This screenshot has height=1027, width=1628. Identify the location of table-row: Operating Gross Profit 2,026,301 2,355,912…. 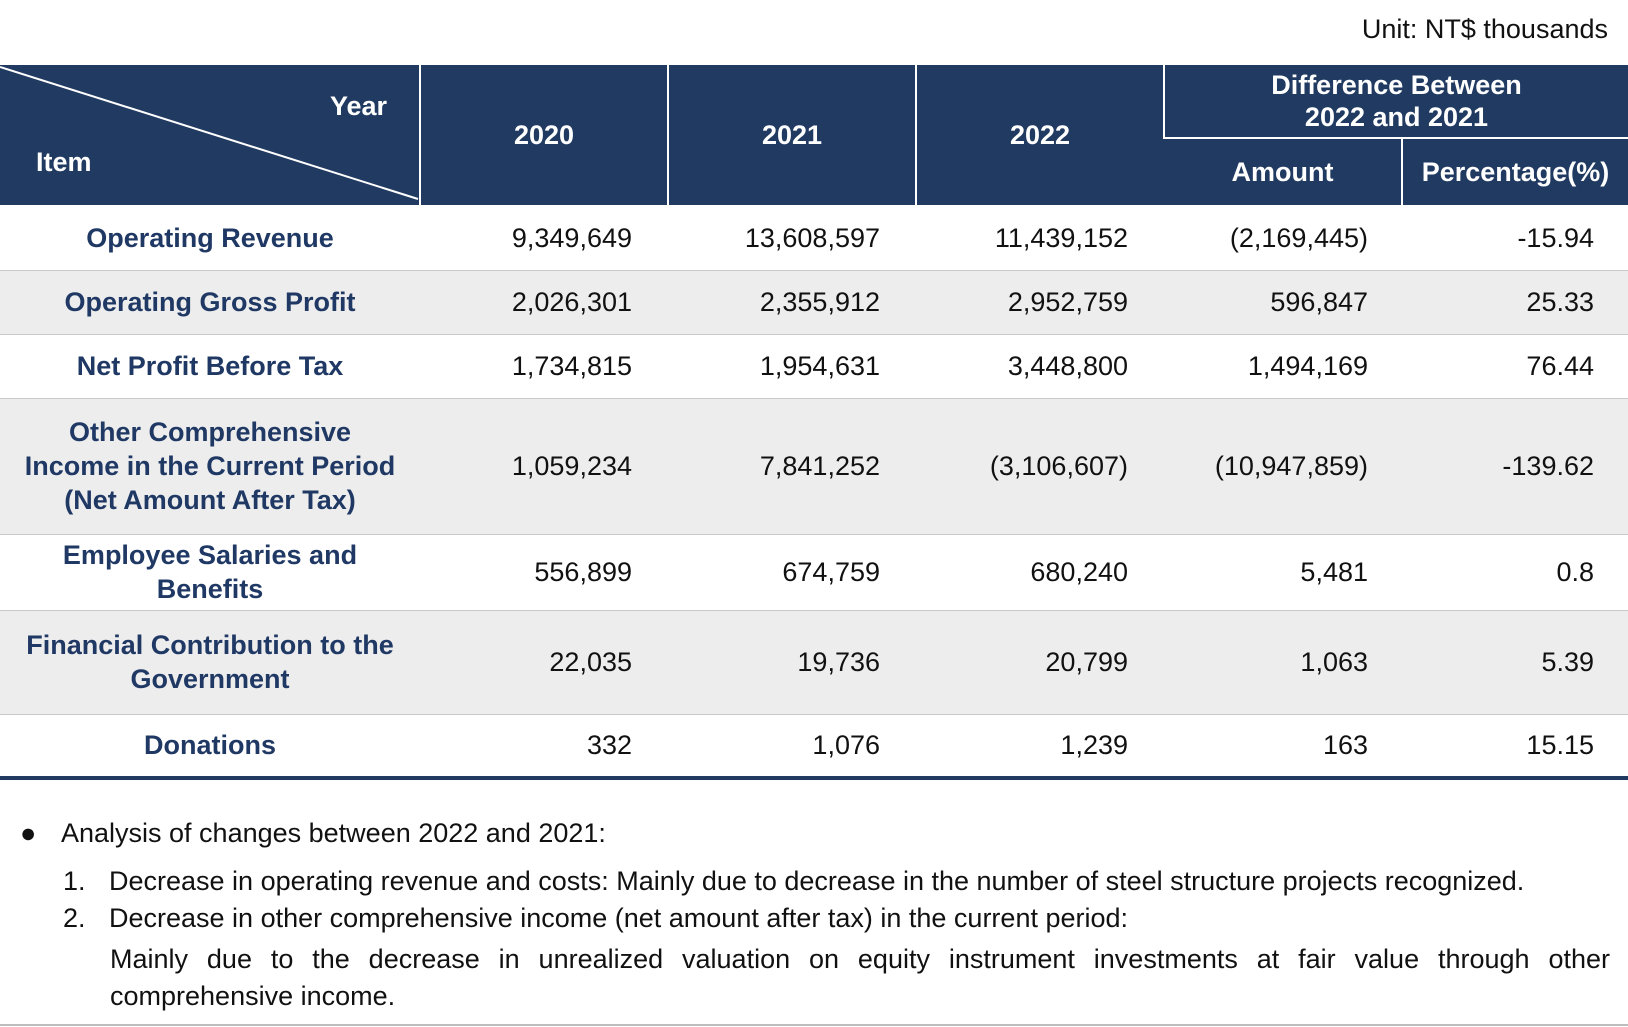
(814, 302).